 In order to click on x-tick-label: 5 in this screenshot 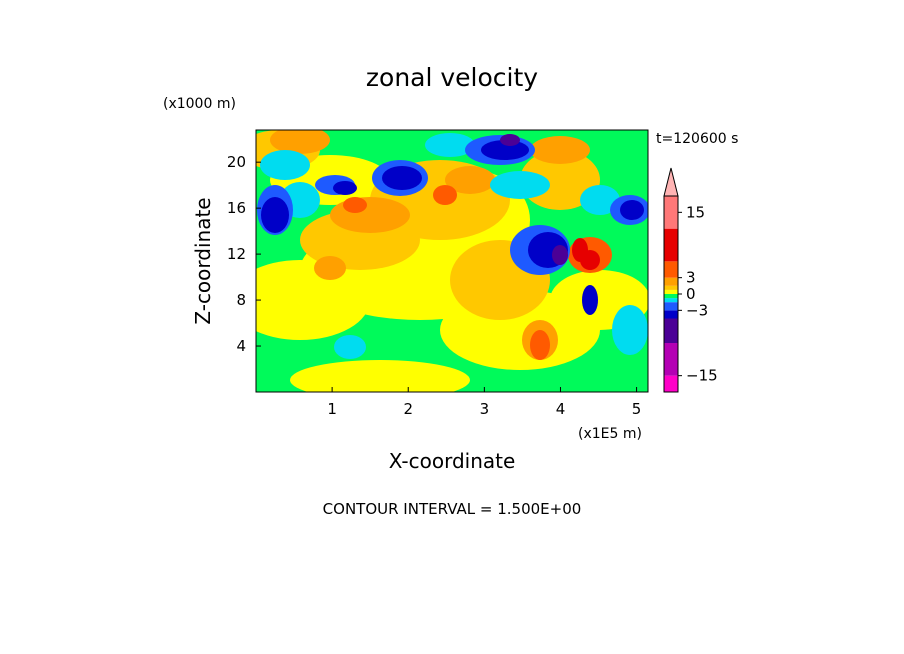, I will do `click(637, 409)`.